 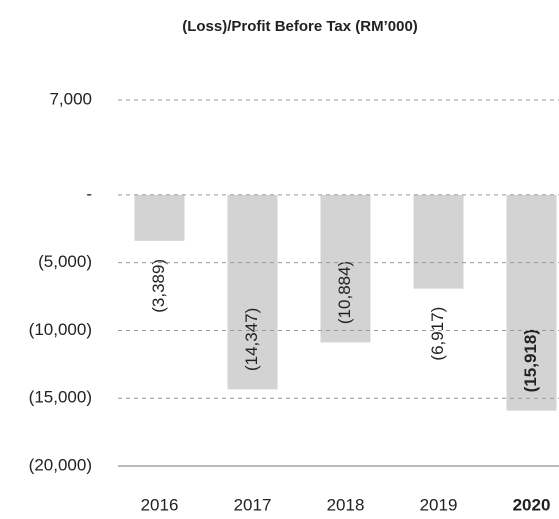 What do you see at coordinates (60, 464) in the screenshot?
I see `y-tick-label: (20,000)` at bounding box center [60, 464].